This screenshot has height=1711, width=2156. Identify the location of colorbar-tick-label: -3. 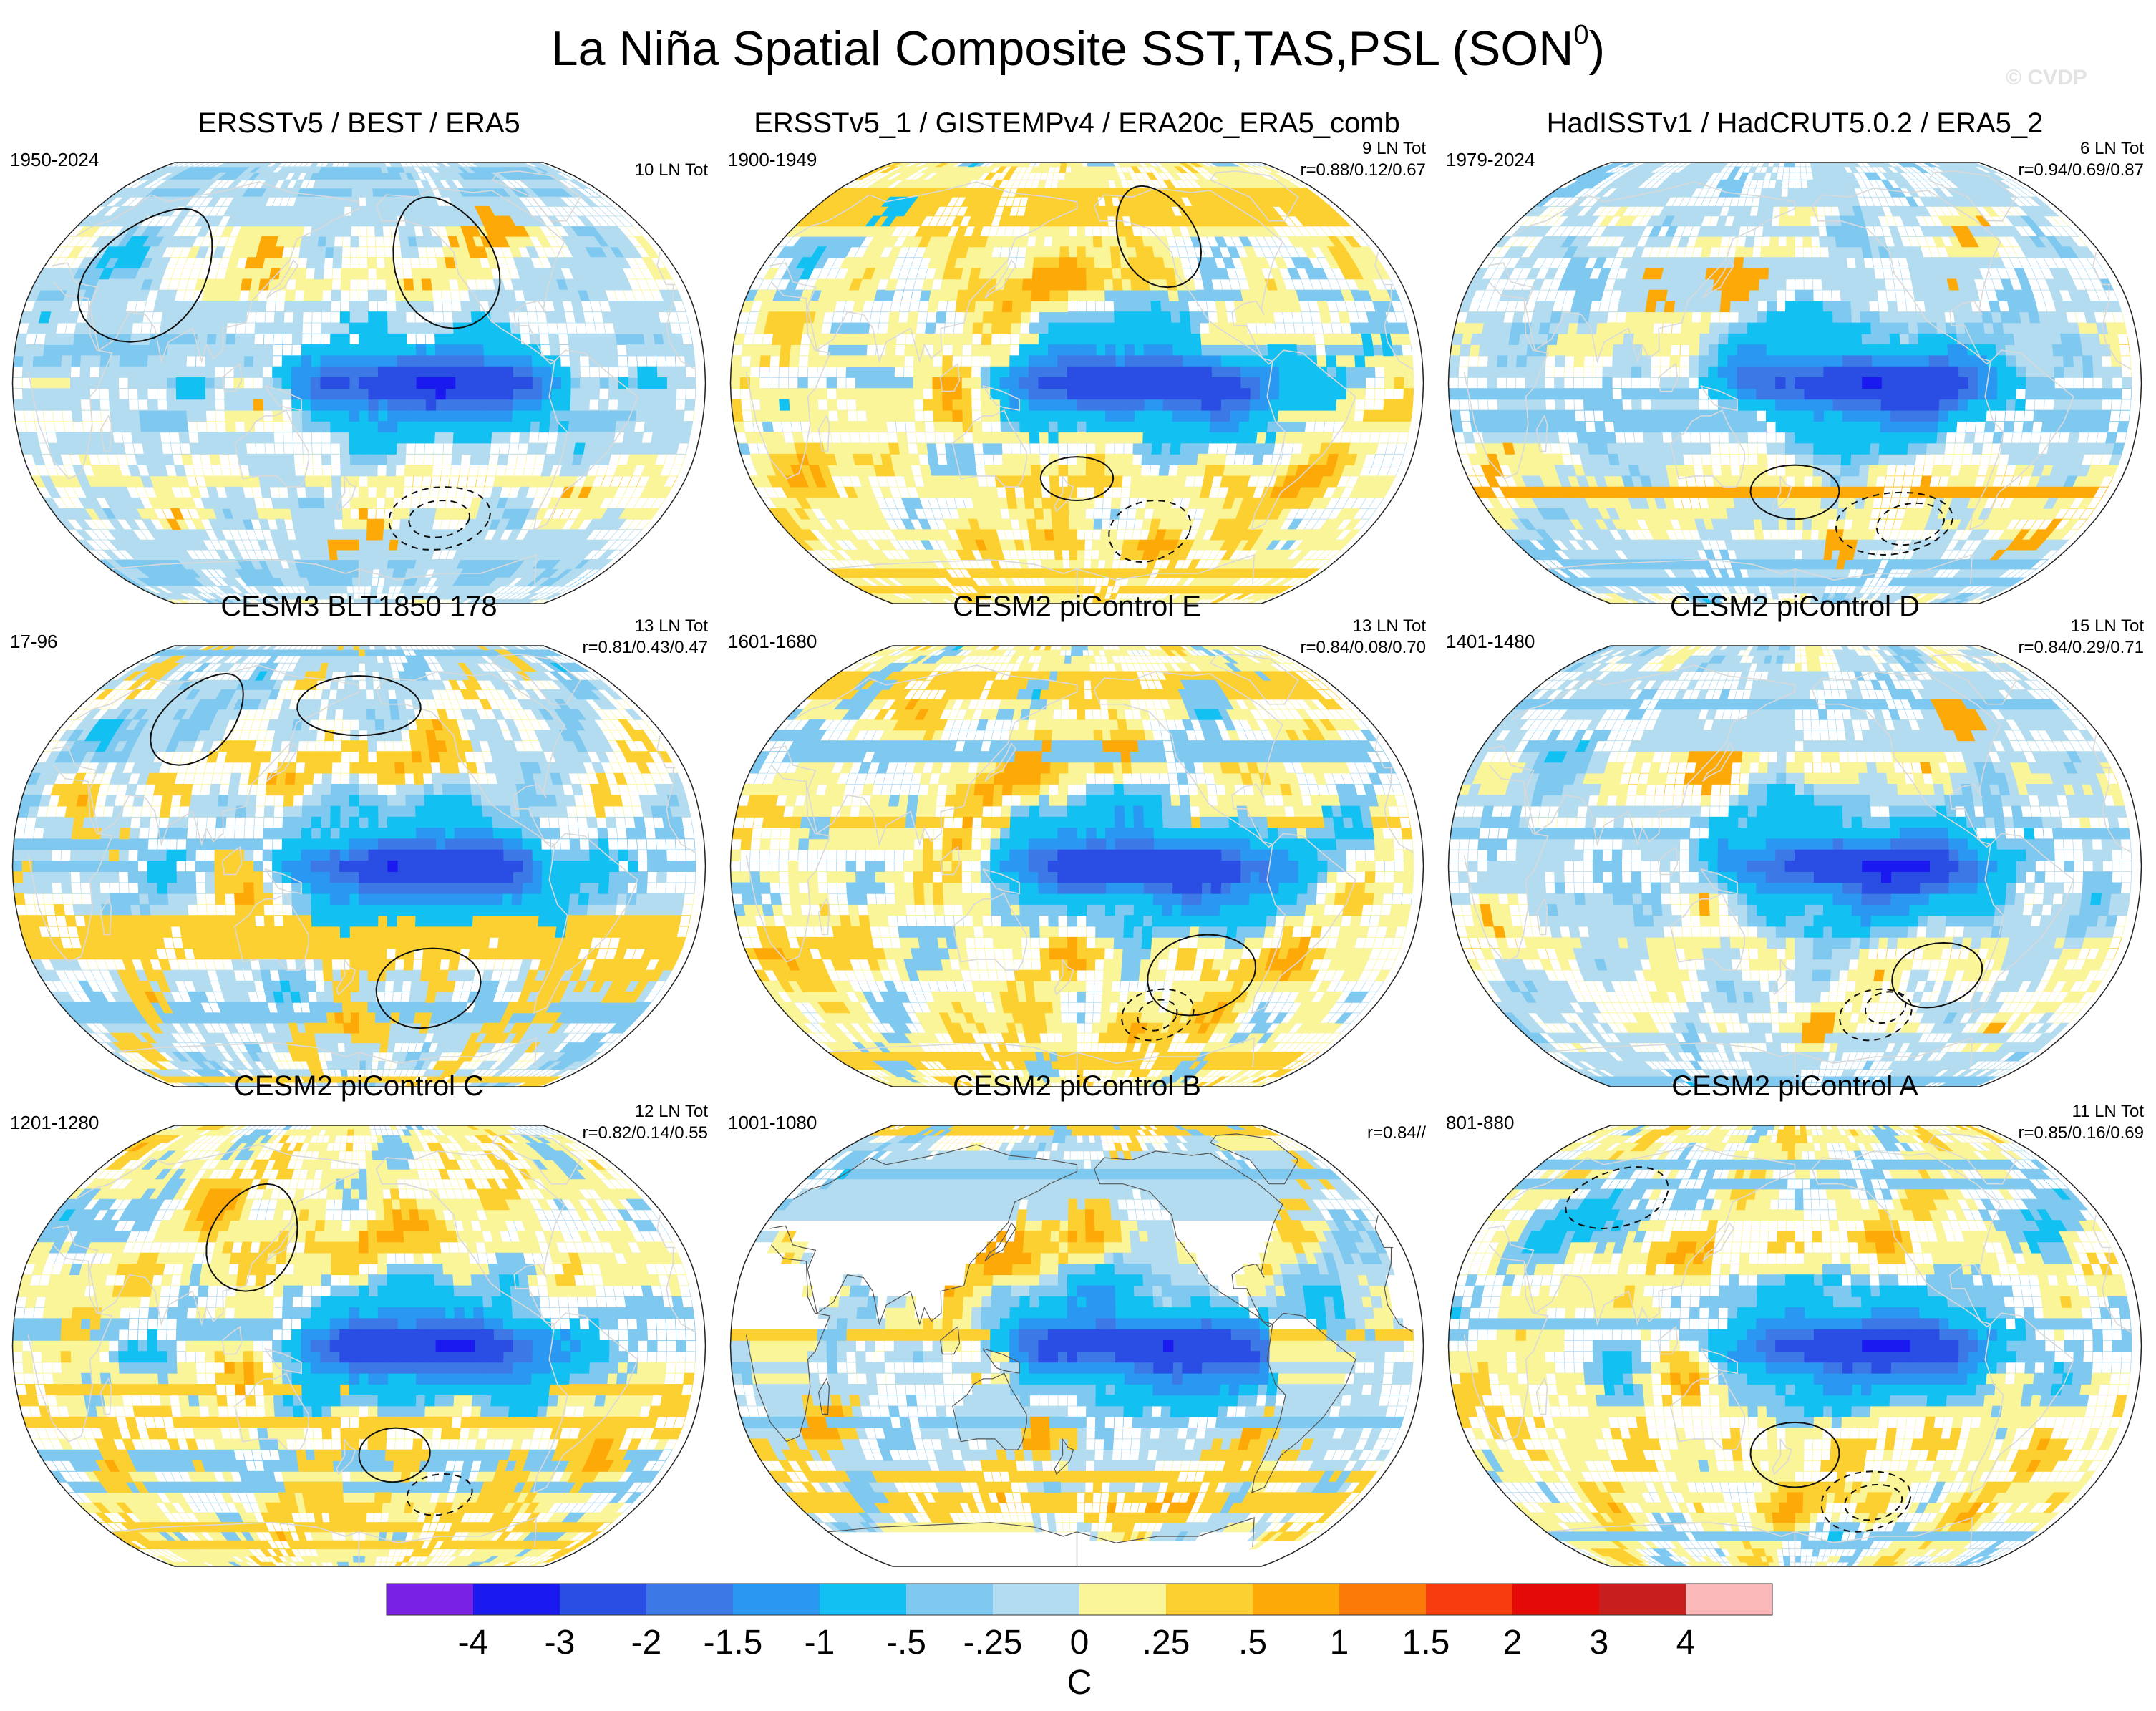
(560, 1643).